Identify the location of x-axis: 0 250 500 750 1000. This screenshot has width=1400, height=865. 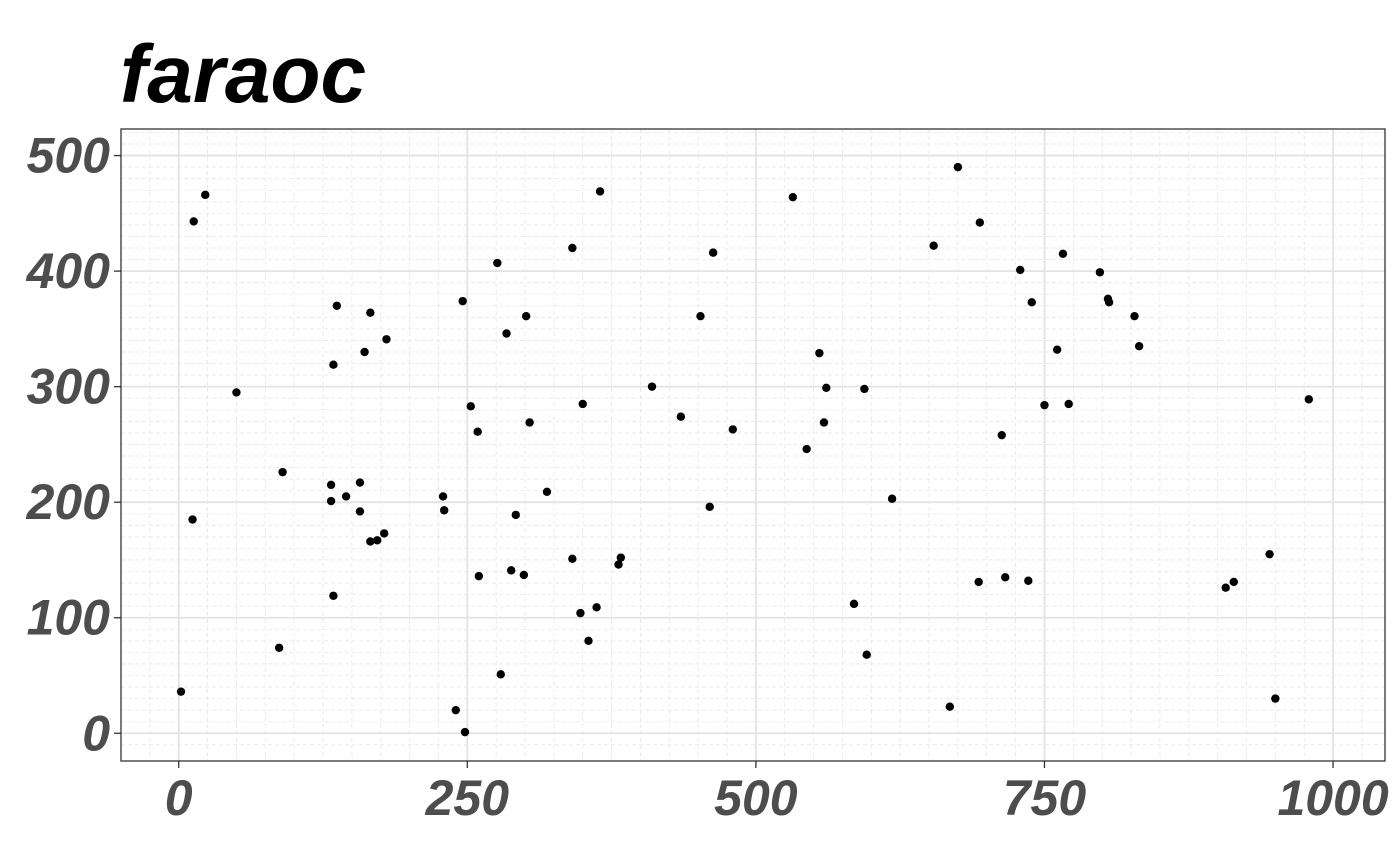
(777, 793).